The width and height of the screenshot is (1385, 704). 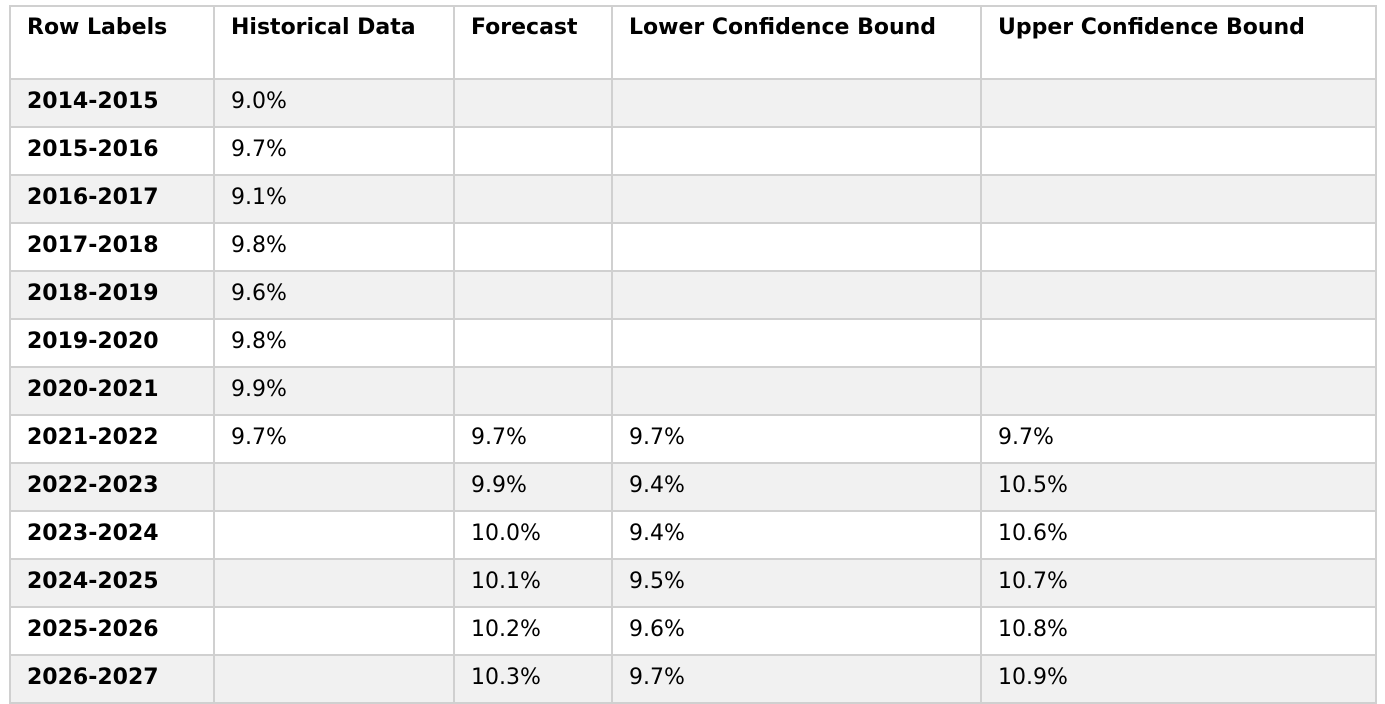 I want to click on header-historical-data: Historical Data, so click(x=334, y=42).